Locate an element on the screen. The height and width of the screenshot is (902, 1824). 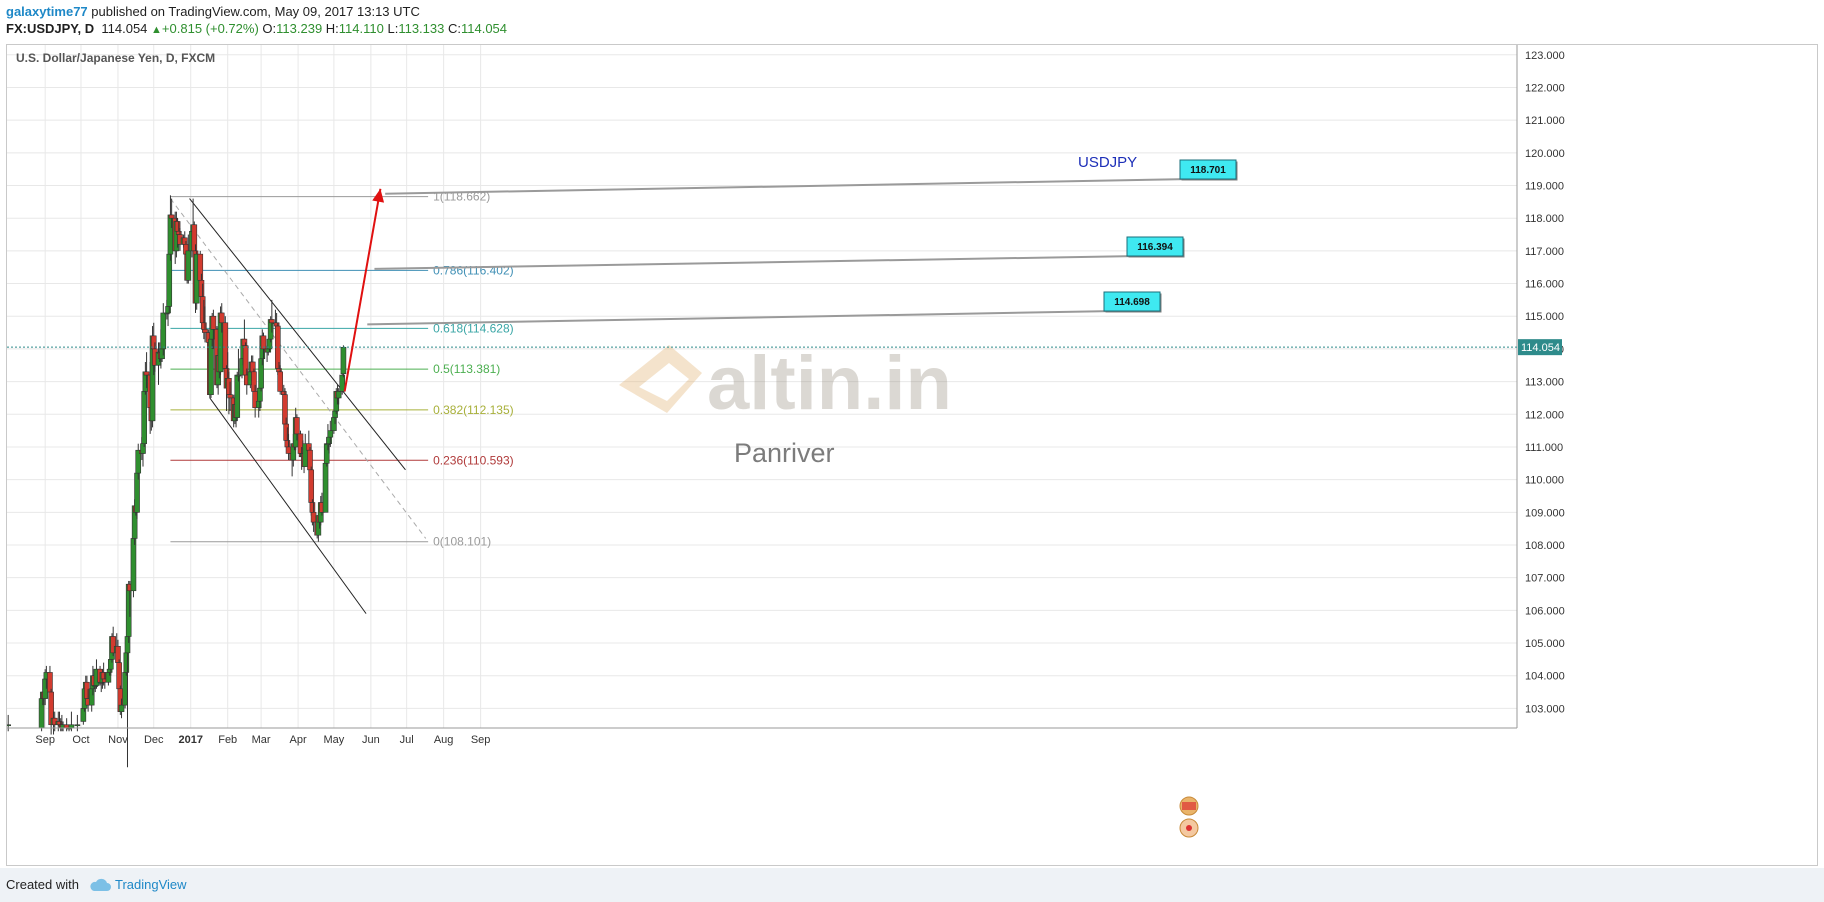
up-arrow-icon: ▲ is located at coordinates (156, 30).